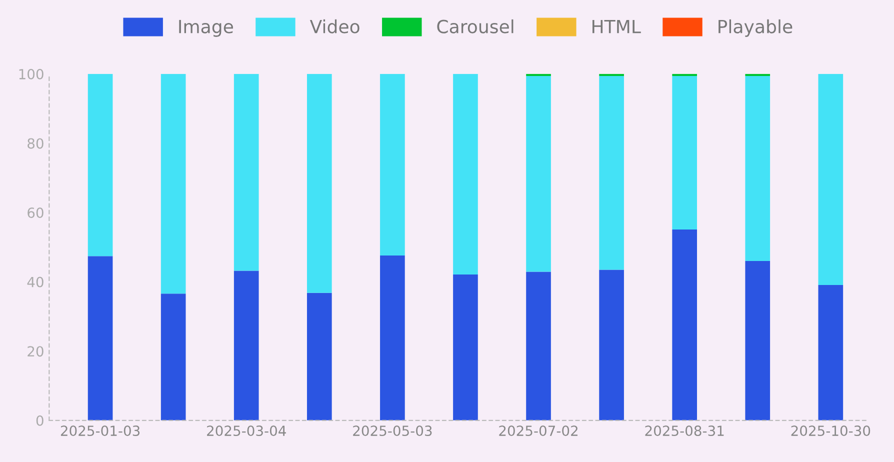 This screenshot has height=462, width=894. I want to click on y-tick-label: 0, so click(40, 420).